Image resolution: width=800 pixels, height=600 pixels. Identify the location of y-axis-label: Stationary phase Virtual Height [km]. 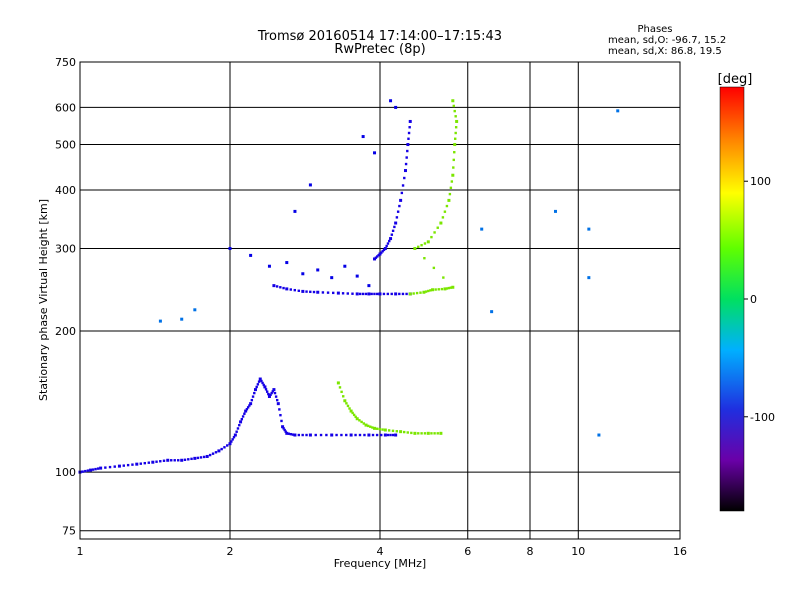
(43, 300).